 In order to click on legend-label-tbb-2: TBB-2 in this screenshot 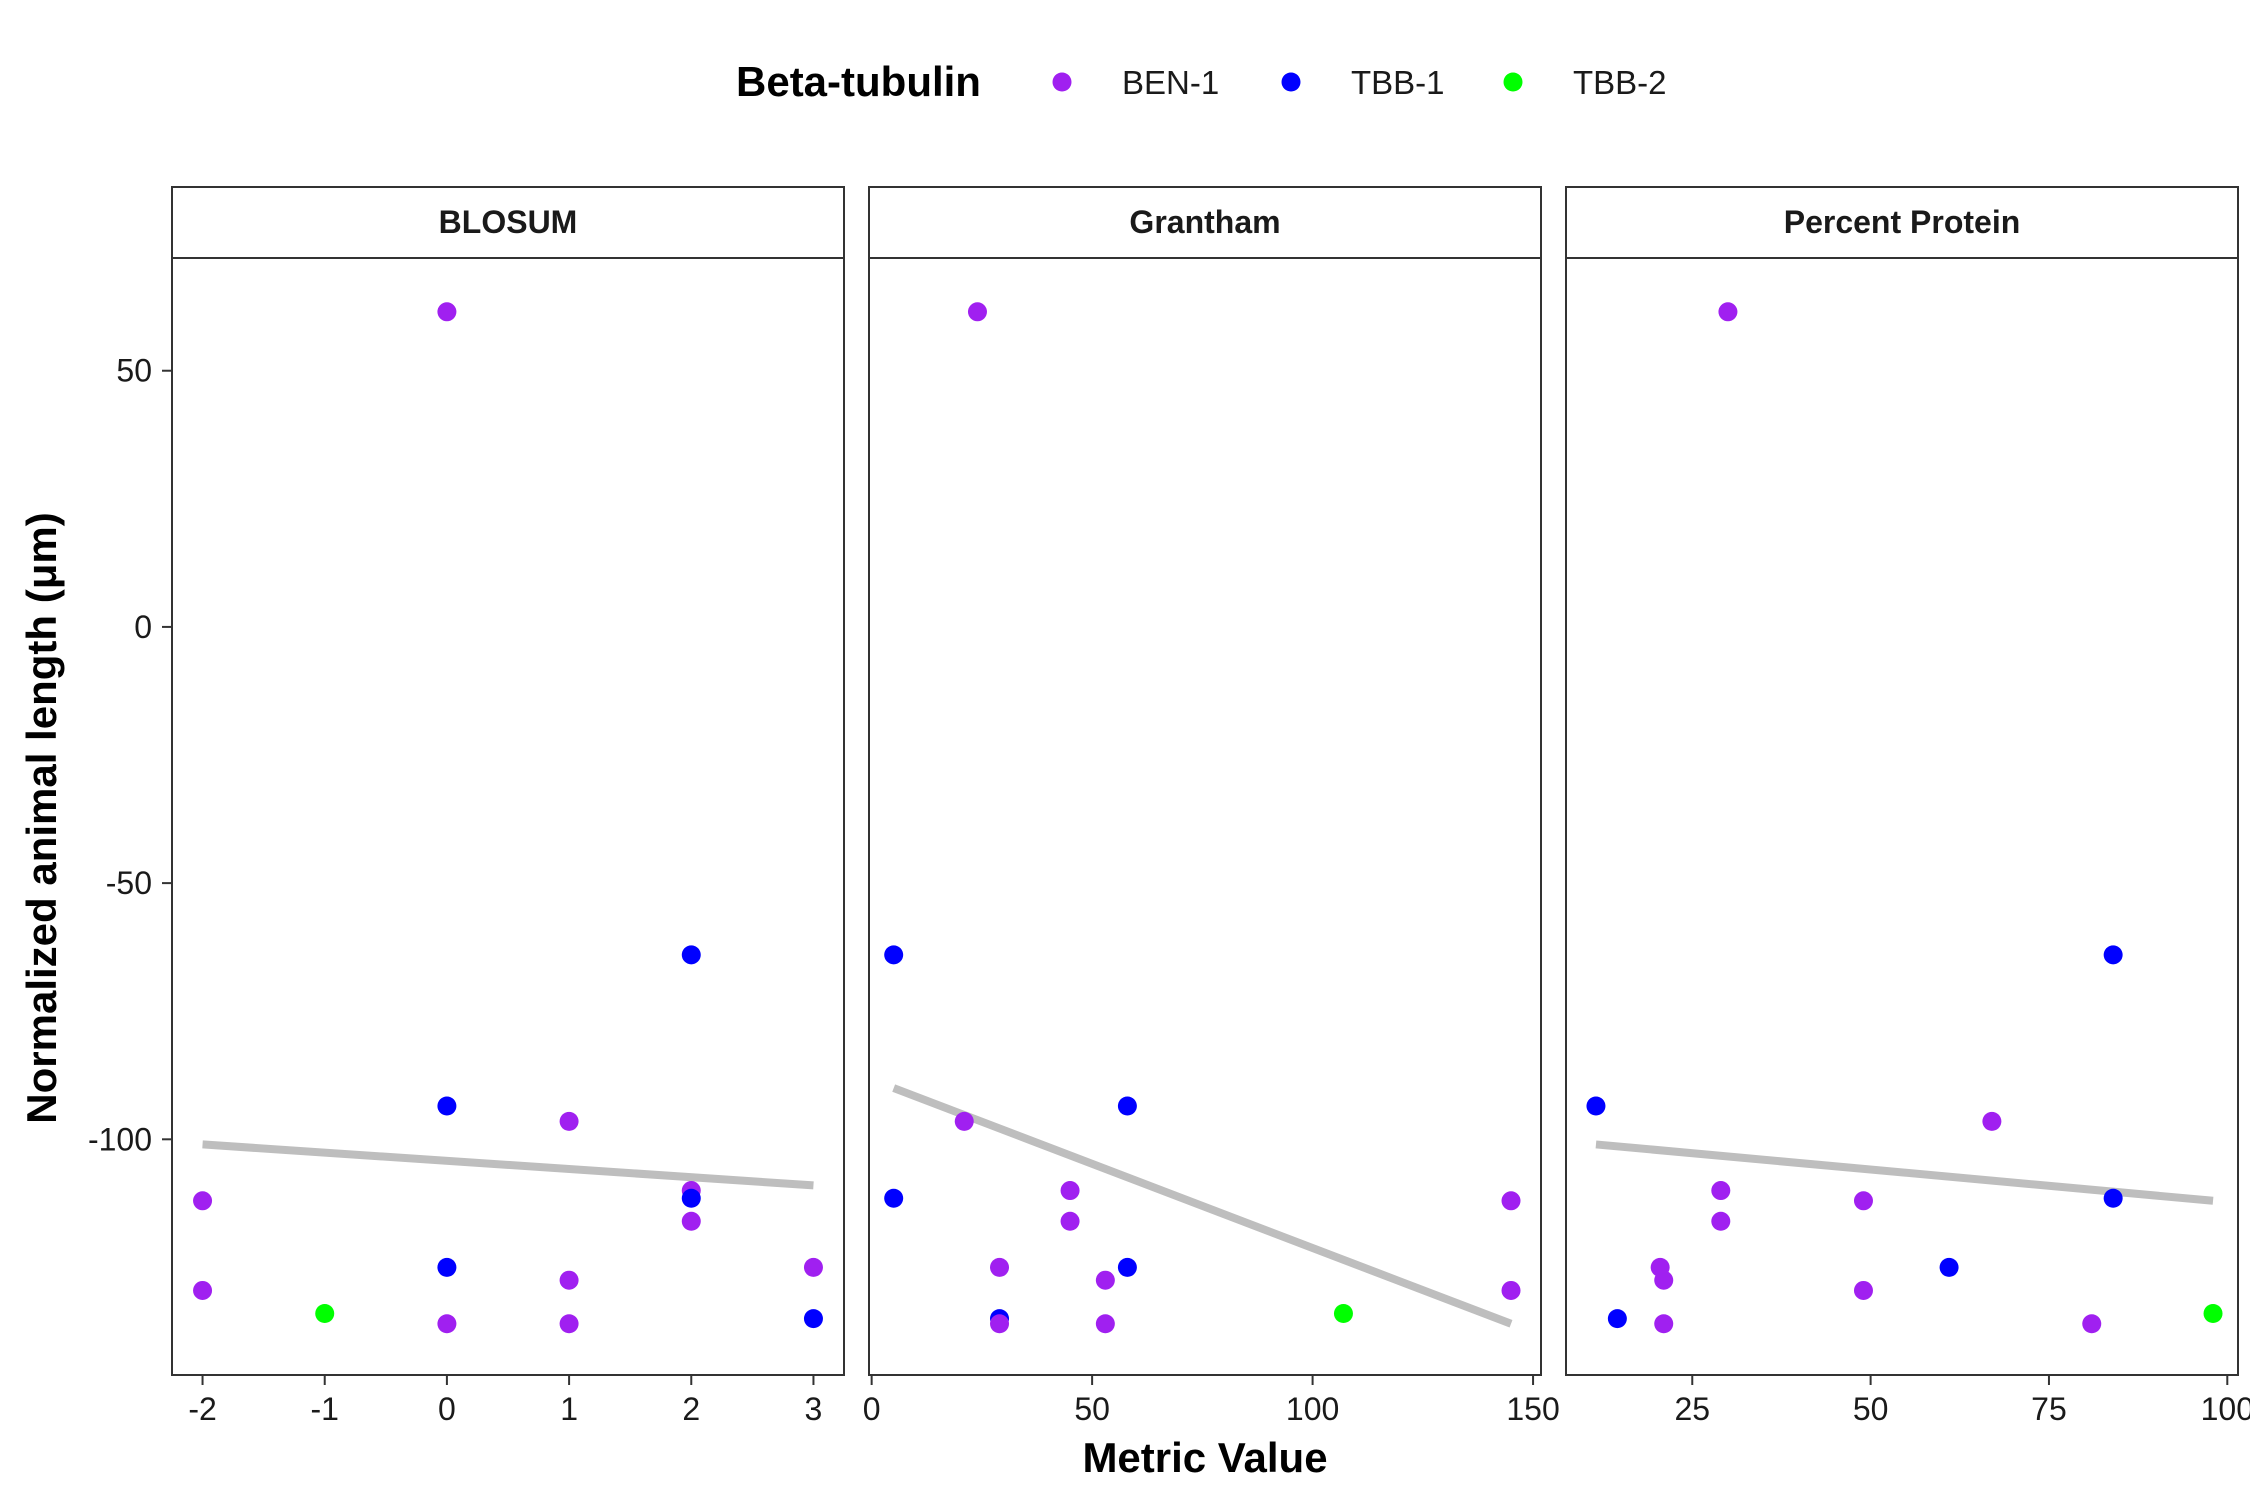, I will do `click(1620, 82)`.